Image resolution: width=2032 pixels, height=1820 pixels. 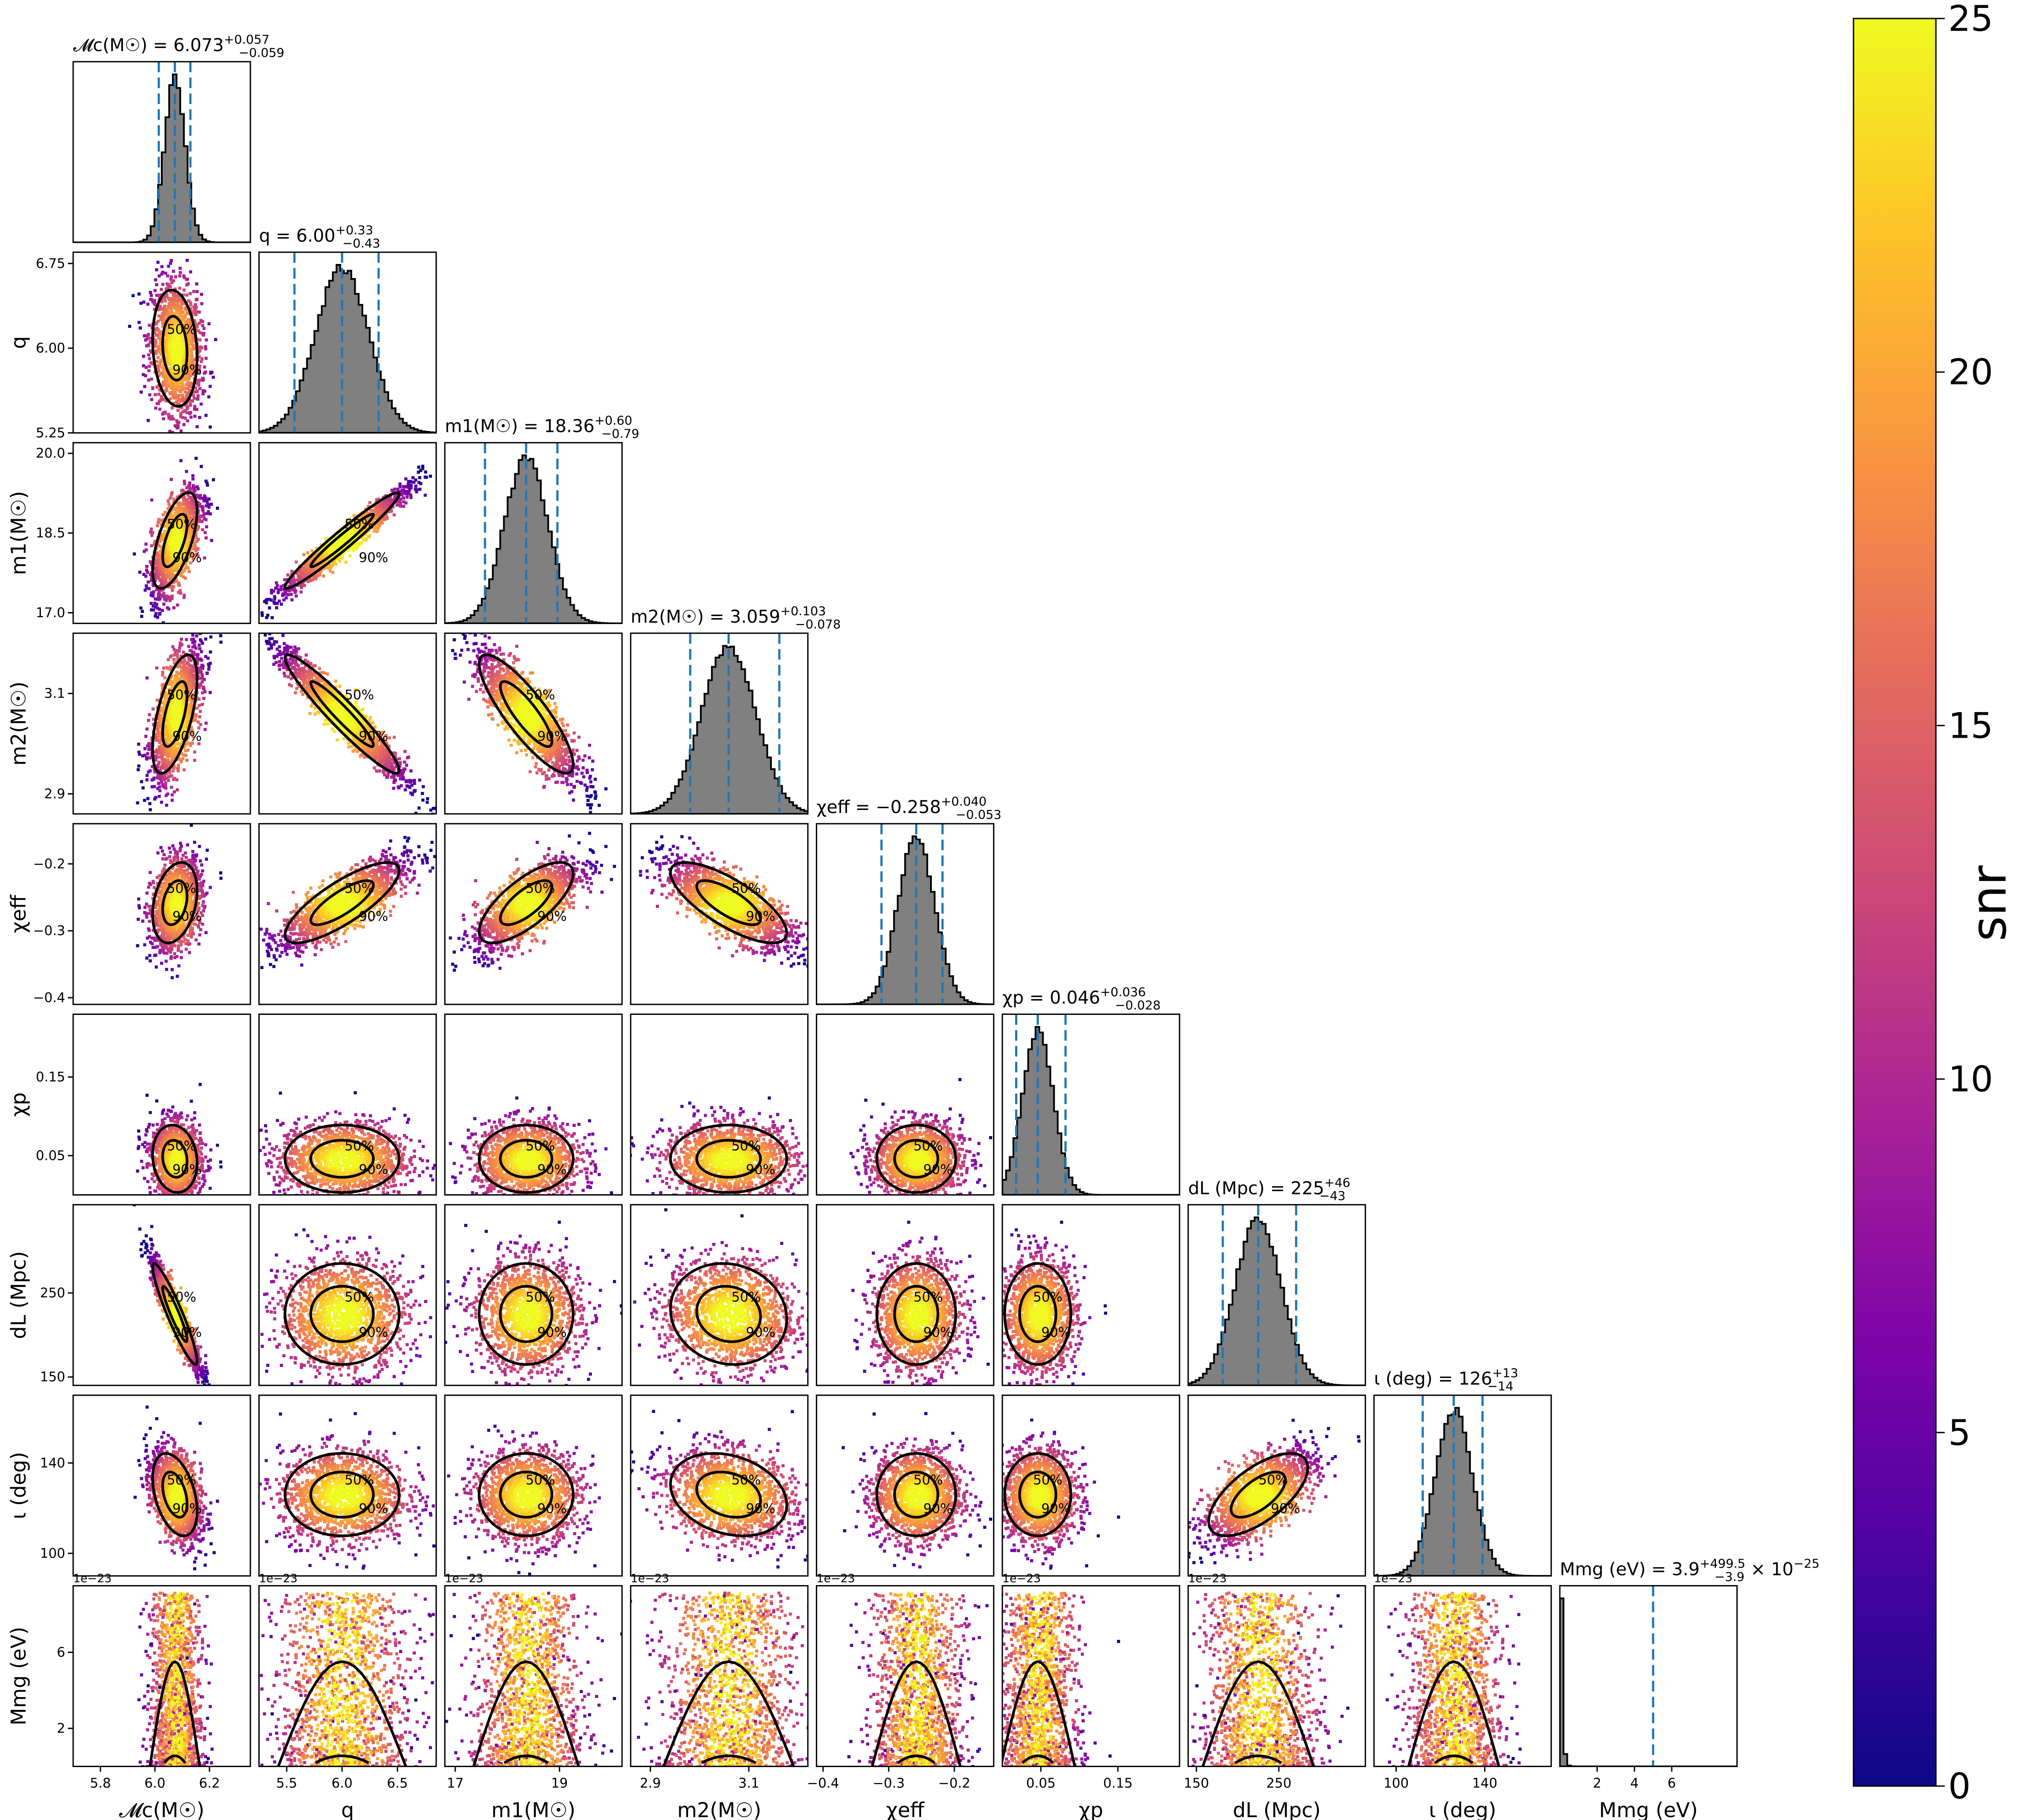 What do you see at coordinates (542, 427) in the screenshot?
I see `panel-title-text: m1(M☉) = 18.36+0.60 −0.79` at bounding box center [542, 427].